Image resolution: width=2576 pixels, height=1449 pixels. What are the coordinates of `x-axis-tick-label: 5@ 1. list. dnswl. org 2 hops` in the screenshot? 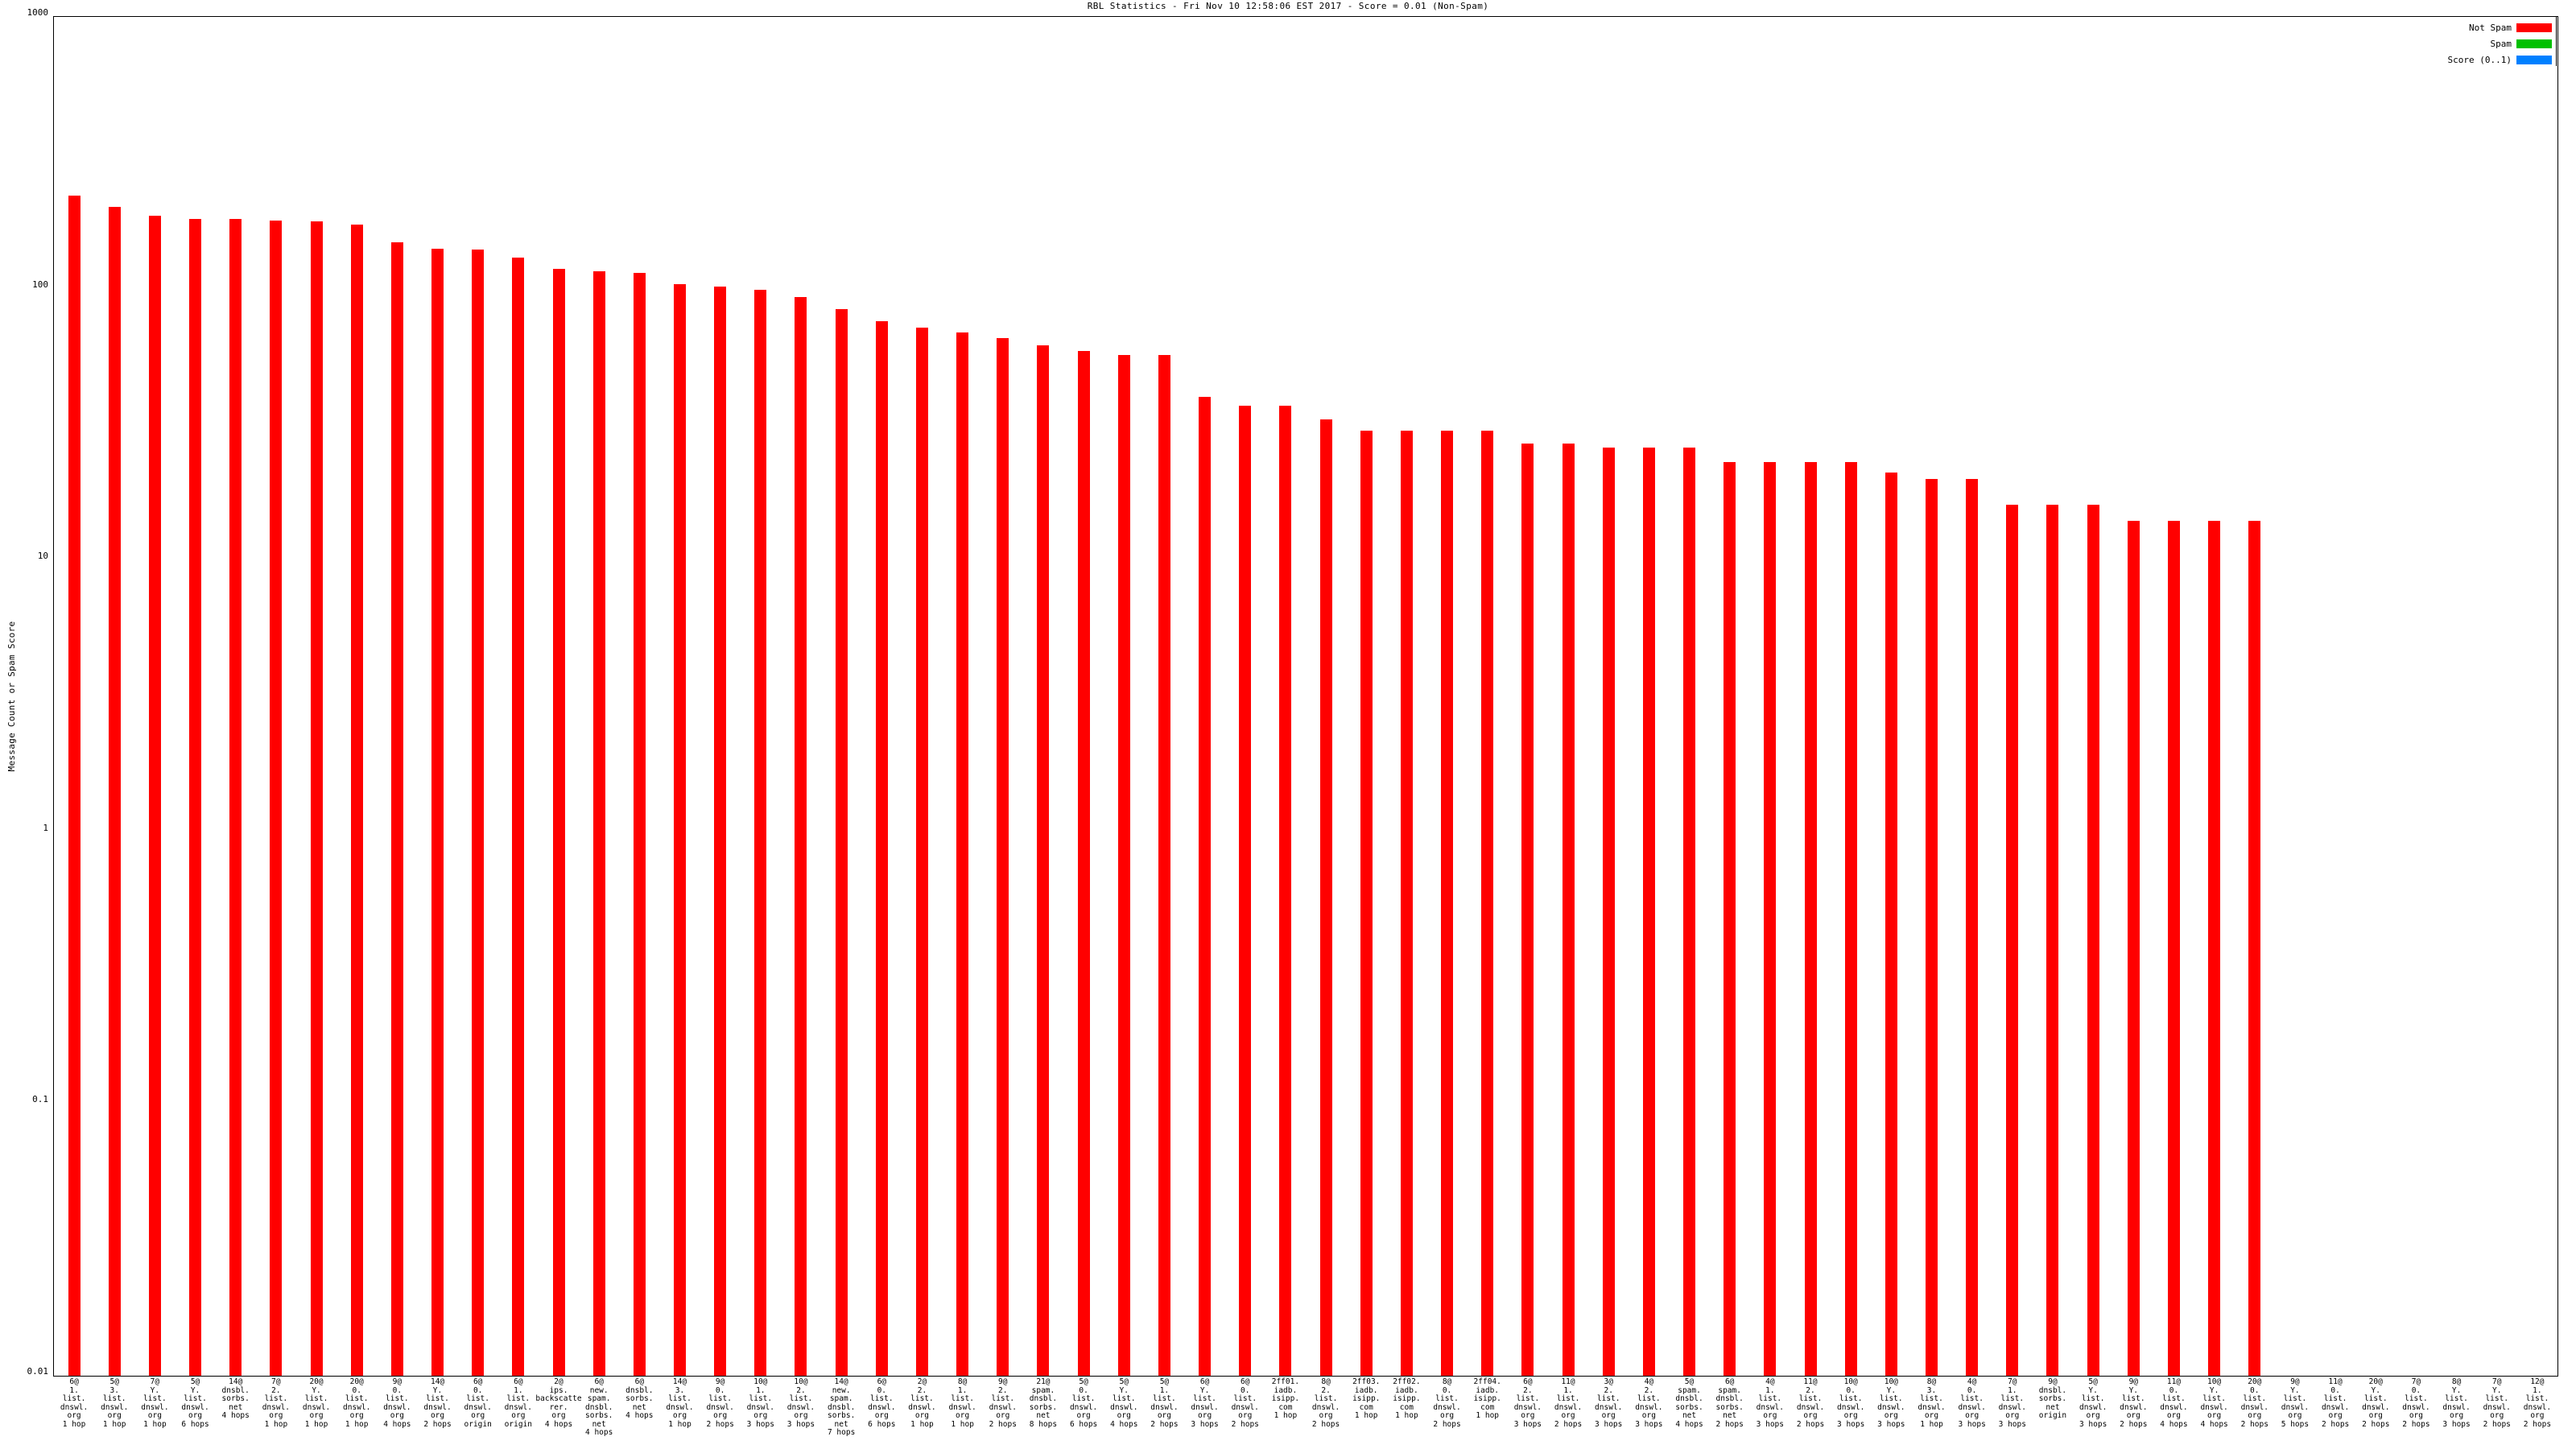 It's located at (1164, 1403).